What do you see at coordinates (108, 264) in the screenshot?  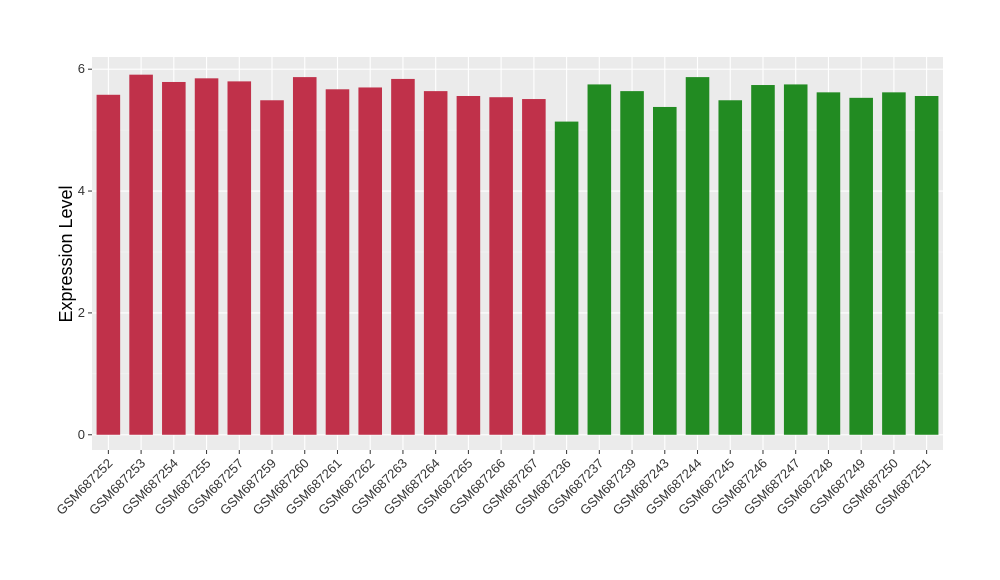 I see `bar-gsm687252` at bounding box center [108, 264].